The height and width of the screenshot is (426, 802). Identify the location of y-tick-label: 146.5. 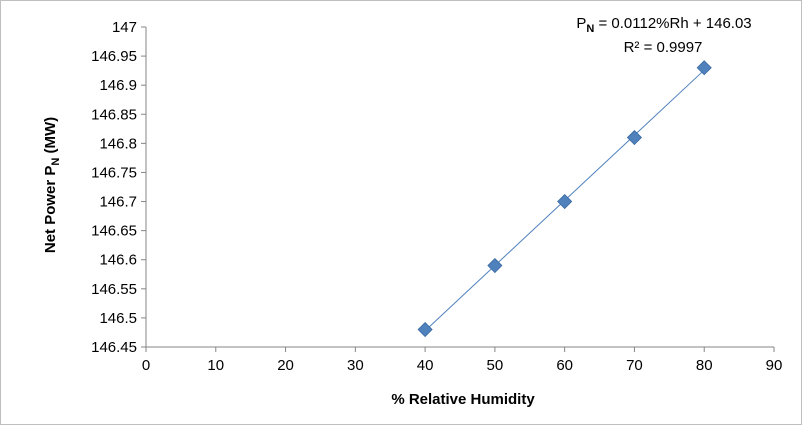
(118, 318).